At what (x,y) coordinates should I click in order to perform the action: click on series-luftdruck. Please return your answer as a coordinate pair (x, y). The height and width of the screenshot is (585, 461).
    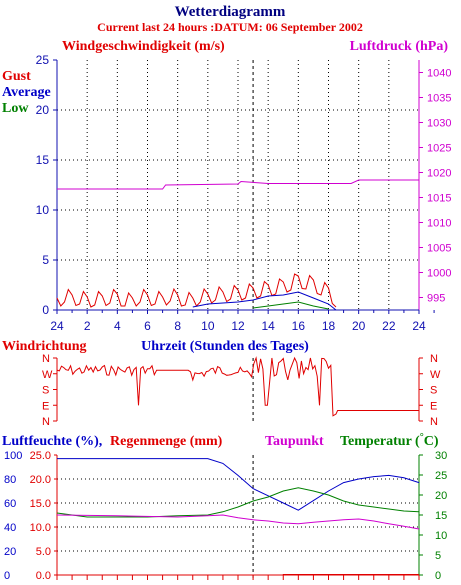
    Looking at the image, I should click on (238, 181).